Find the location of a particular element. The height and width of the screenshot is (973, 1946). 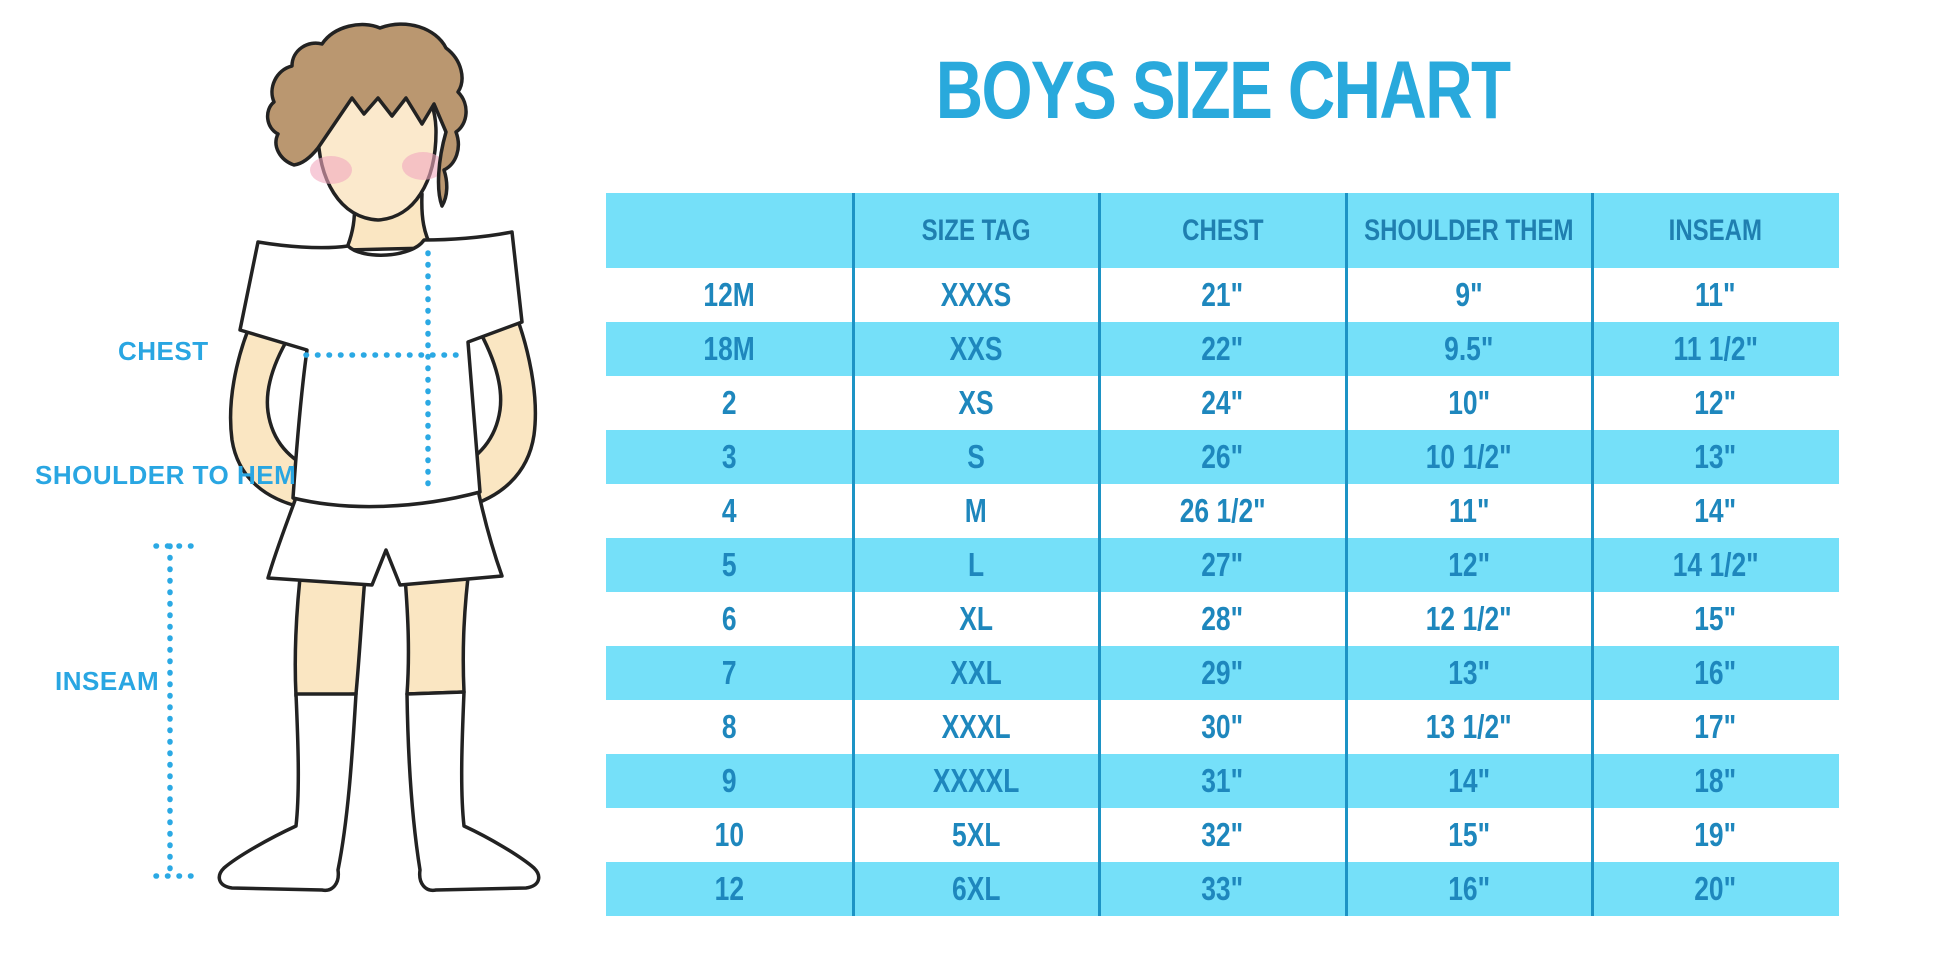

cell-text: 14" is located at coordinates (1469, 780).